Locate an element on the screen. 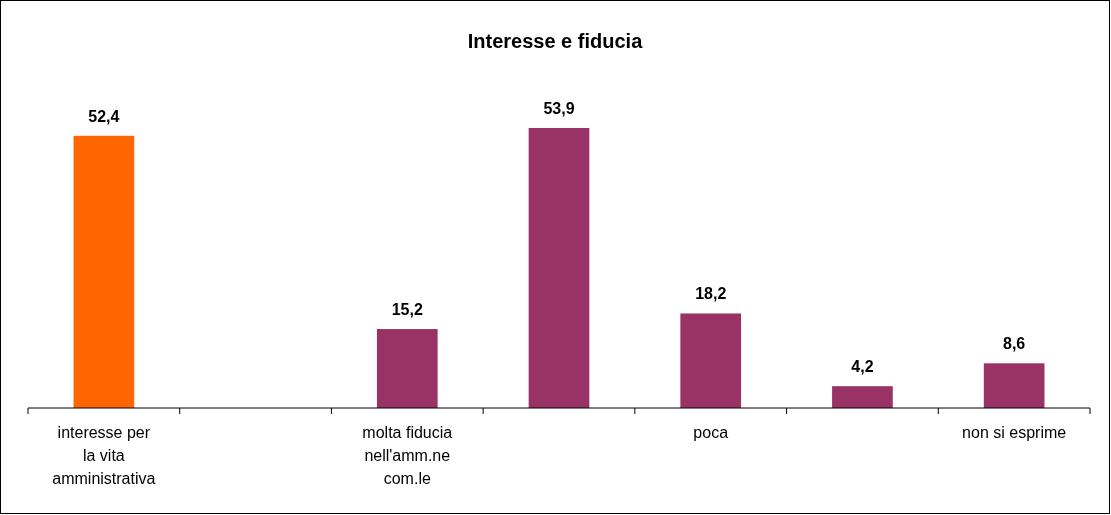 This screenshot has height=515, width=1111. x-tick-label: poca is located at coordinates (711, 432).